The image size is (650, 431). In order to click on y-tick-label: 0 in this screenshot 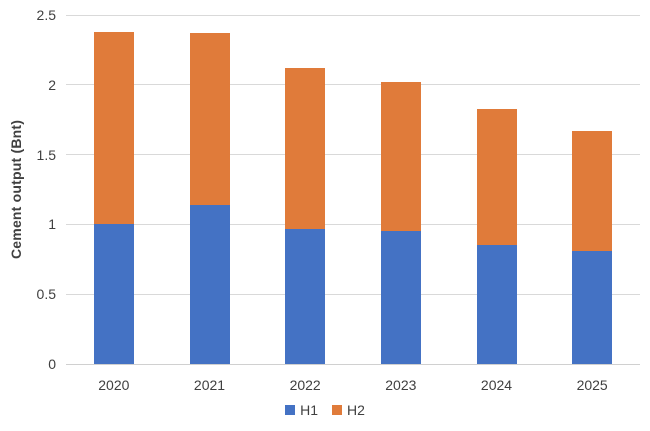, I will do `click(52, 364)`.